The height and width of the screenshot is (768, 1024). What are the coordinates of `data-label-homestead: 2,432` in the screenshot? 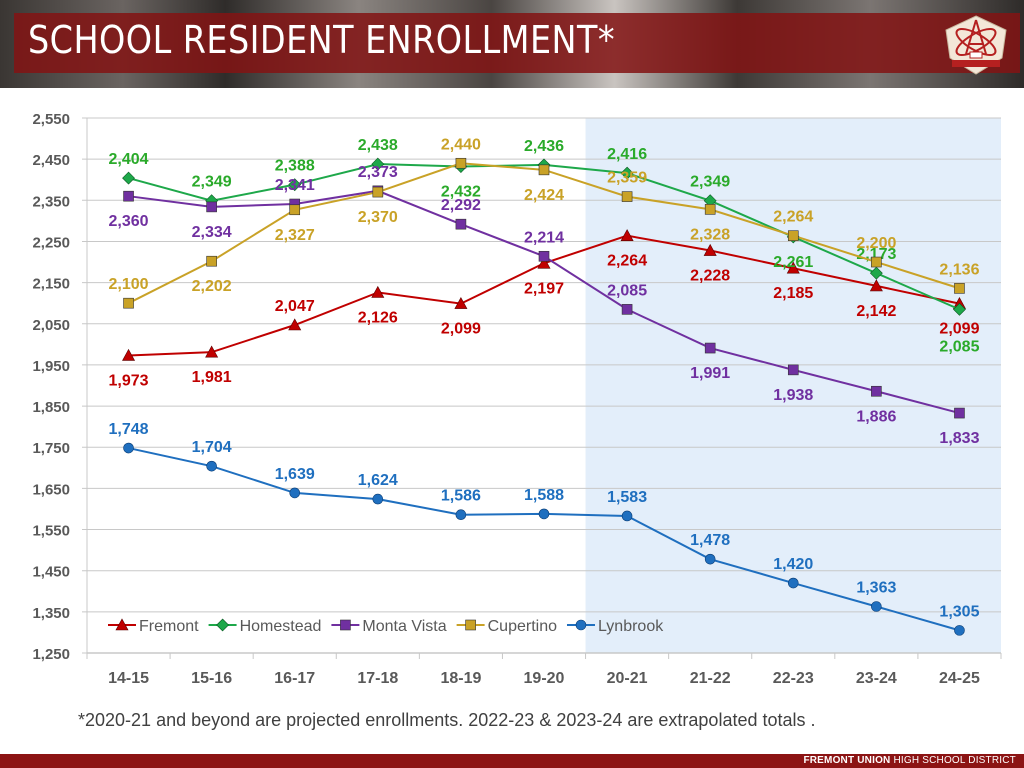 It's located at (461, 192).